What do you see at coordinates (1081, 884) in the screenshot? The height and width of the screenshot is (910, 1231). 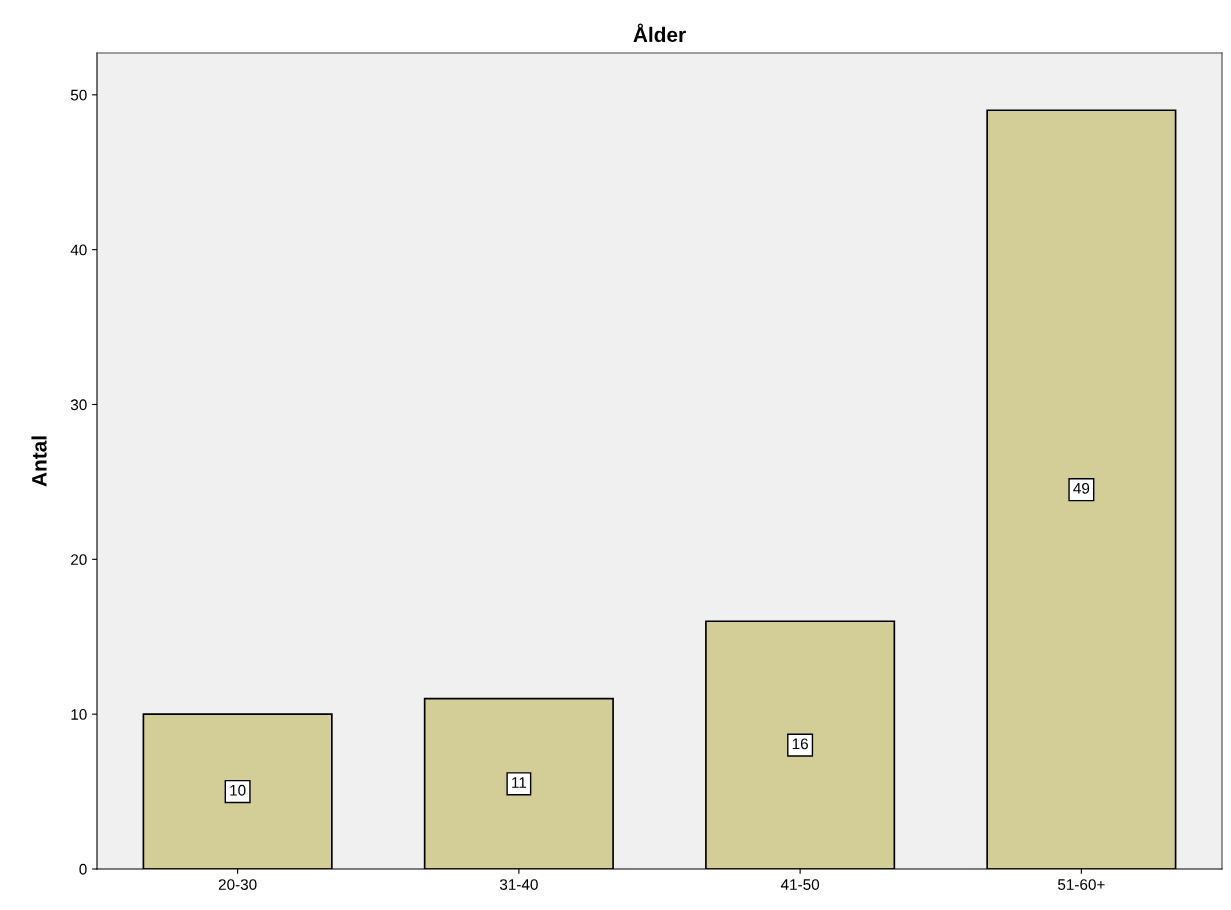 I see `x-tick-label: 51-60+` at bounding box center [1081, 884].